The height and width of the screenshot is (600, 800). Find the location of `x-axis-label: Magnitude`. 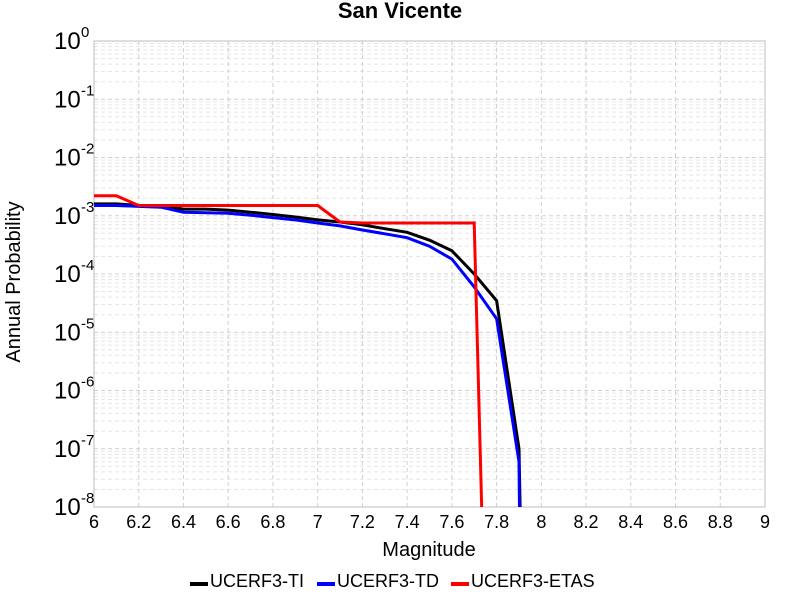

x-axis-label: Magnitude is located at coordinates (428, 550).